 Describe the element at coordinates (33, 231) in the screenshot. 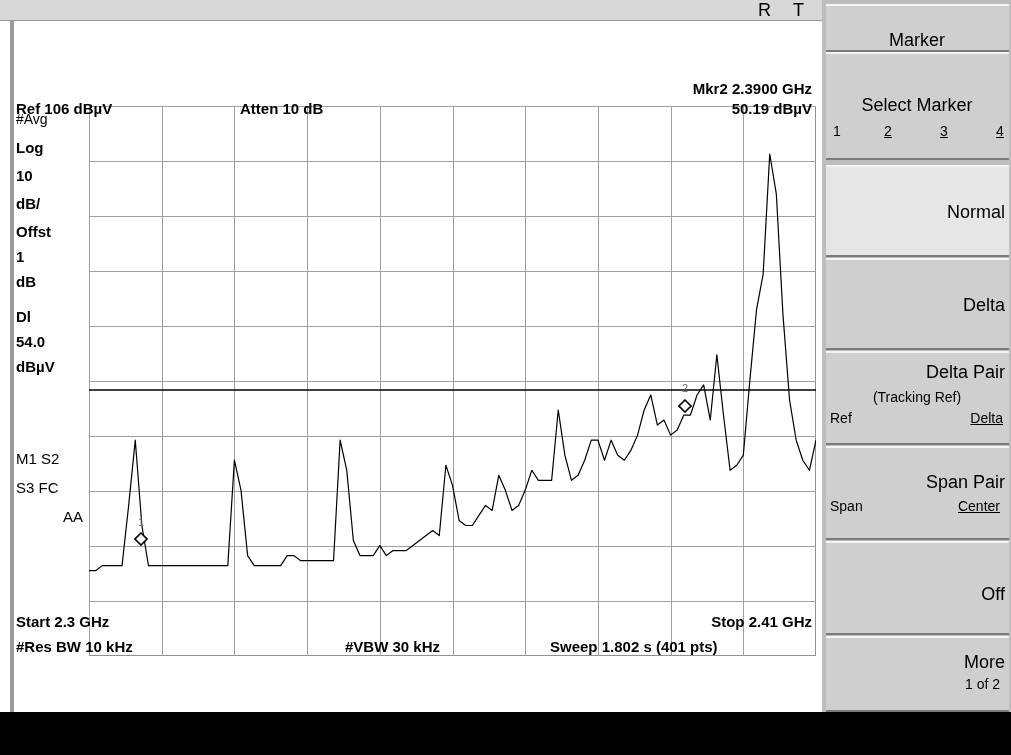

I see `text: Offst` at that location.